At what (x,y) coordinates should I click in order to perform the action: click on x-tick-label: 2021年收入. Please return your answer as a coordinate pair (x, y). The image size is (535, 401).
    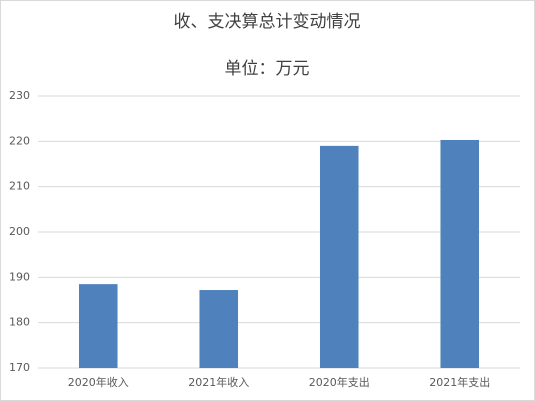
    Looking at the image, I should click on (218, 382).